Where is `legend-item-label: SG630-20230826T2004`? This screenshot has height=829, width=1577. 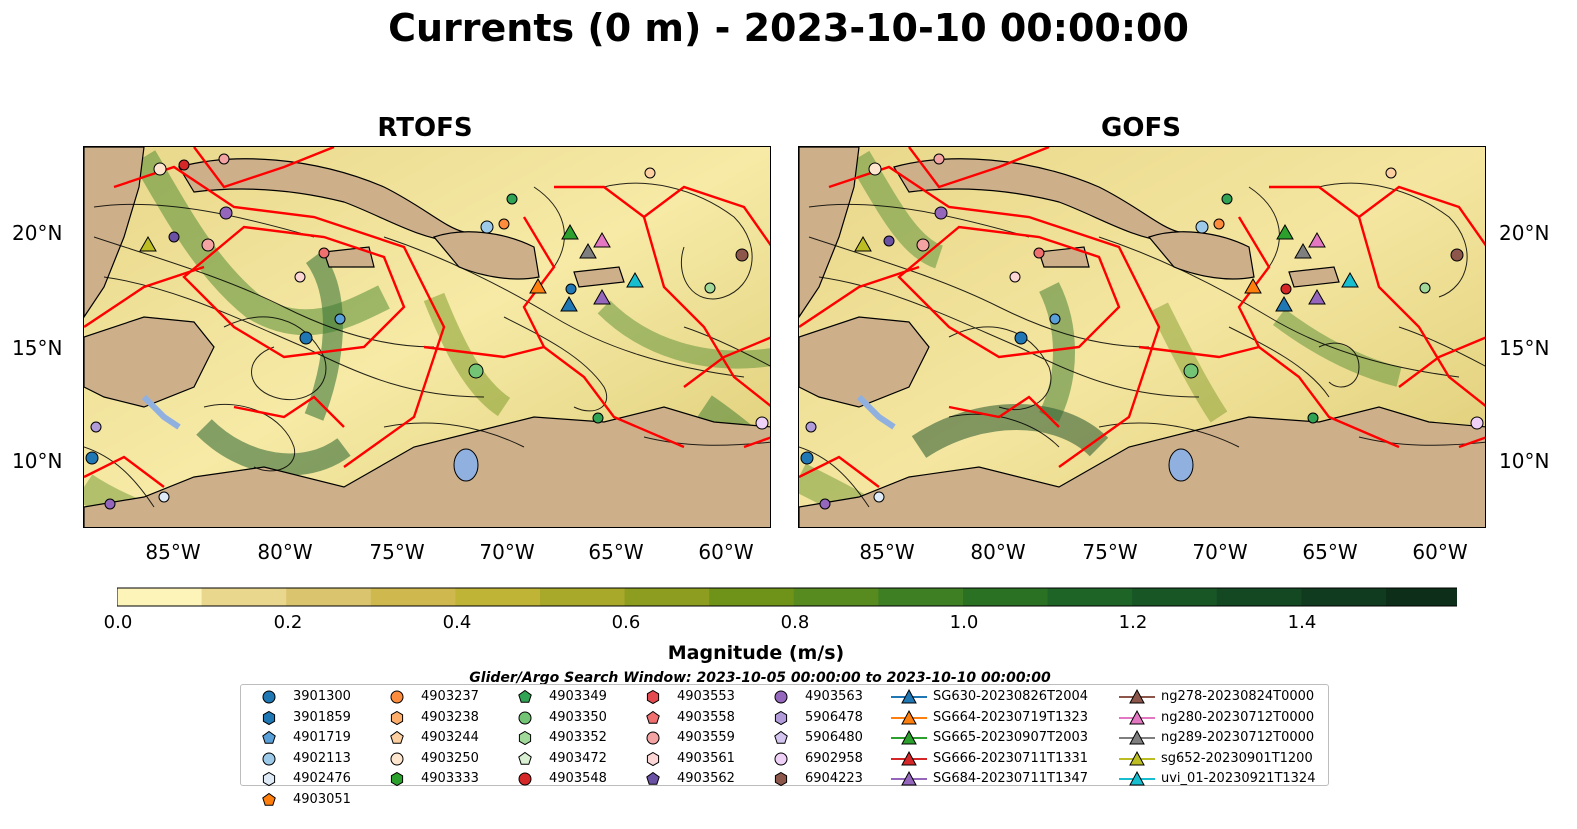 legend-item-label: SG630-20230826T2004 is located at coordinates (1011, 696).